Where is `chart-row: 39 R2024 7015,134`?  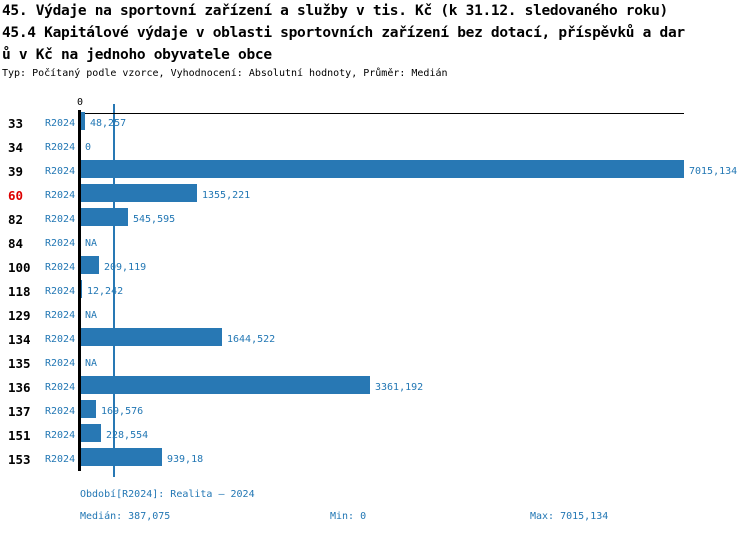 chart-row: 39 R2024 7015,134 is located at coordinates (375, 172).